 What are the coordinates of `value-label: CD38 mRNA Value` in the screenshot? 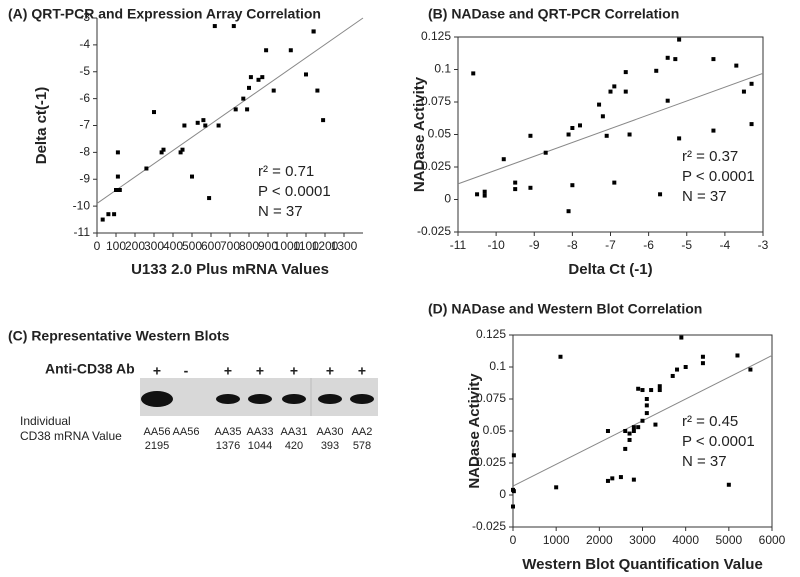 It's located at (71, 436).